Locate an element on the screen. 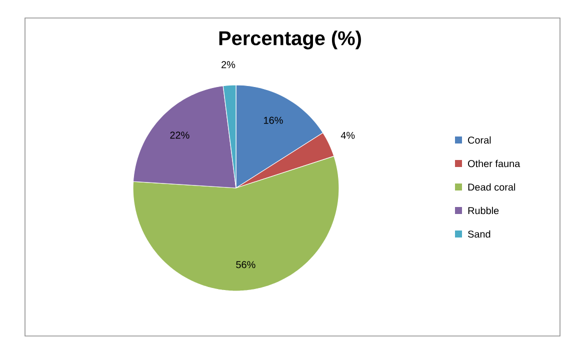 This screenshot has width=575, height=348. data-label: 2% is located at coordinates (229, 64).